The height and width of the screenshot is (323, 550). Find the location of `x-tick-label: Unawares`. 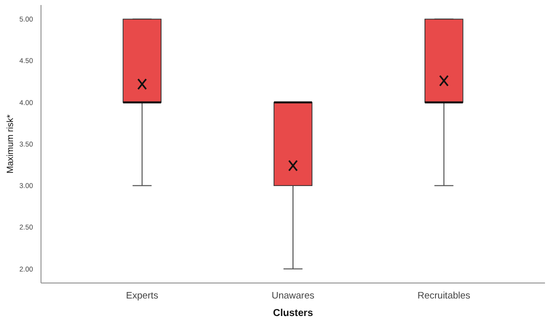

x-tick-label: Unawares is located at coordinates (293, 296).